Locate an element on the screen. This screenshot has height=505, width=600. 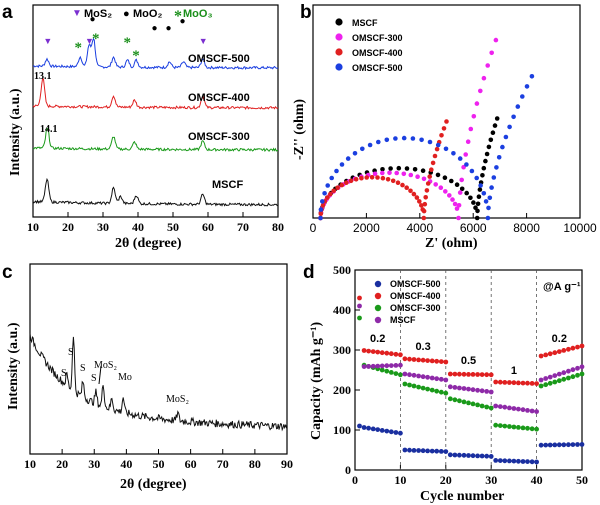
x-tick-label: 6000 is located at coordinates (473, 228).